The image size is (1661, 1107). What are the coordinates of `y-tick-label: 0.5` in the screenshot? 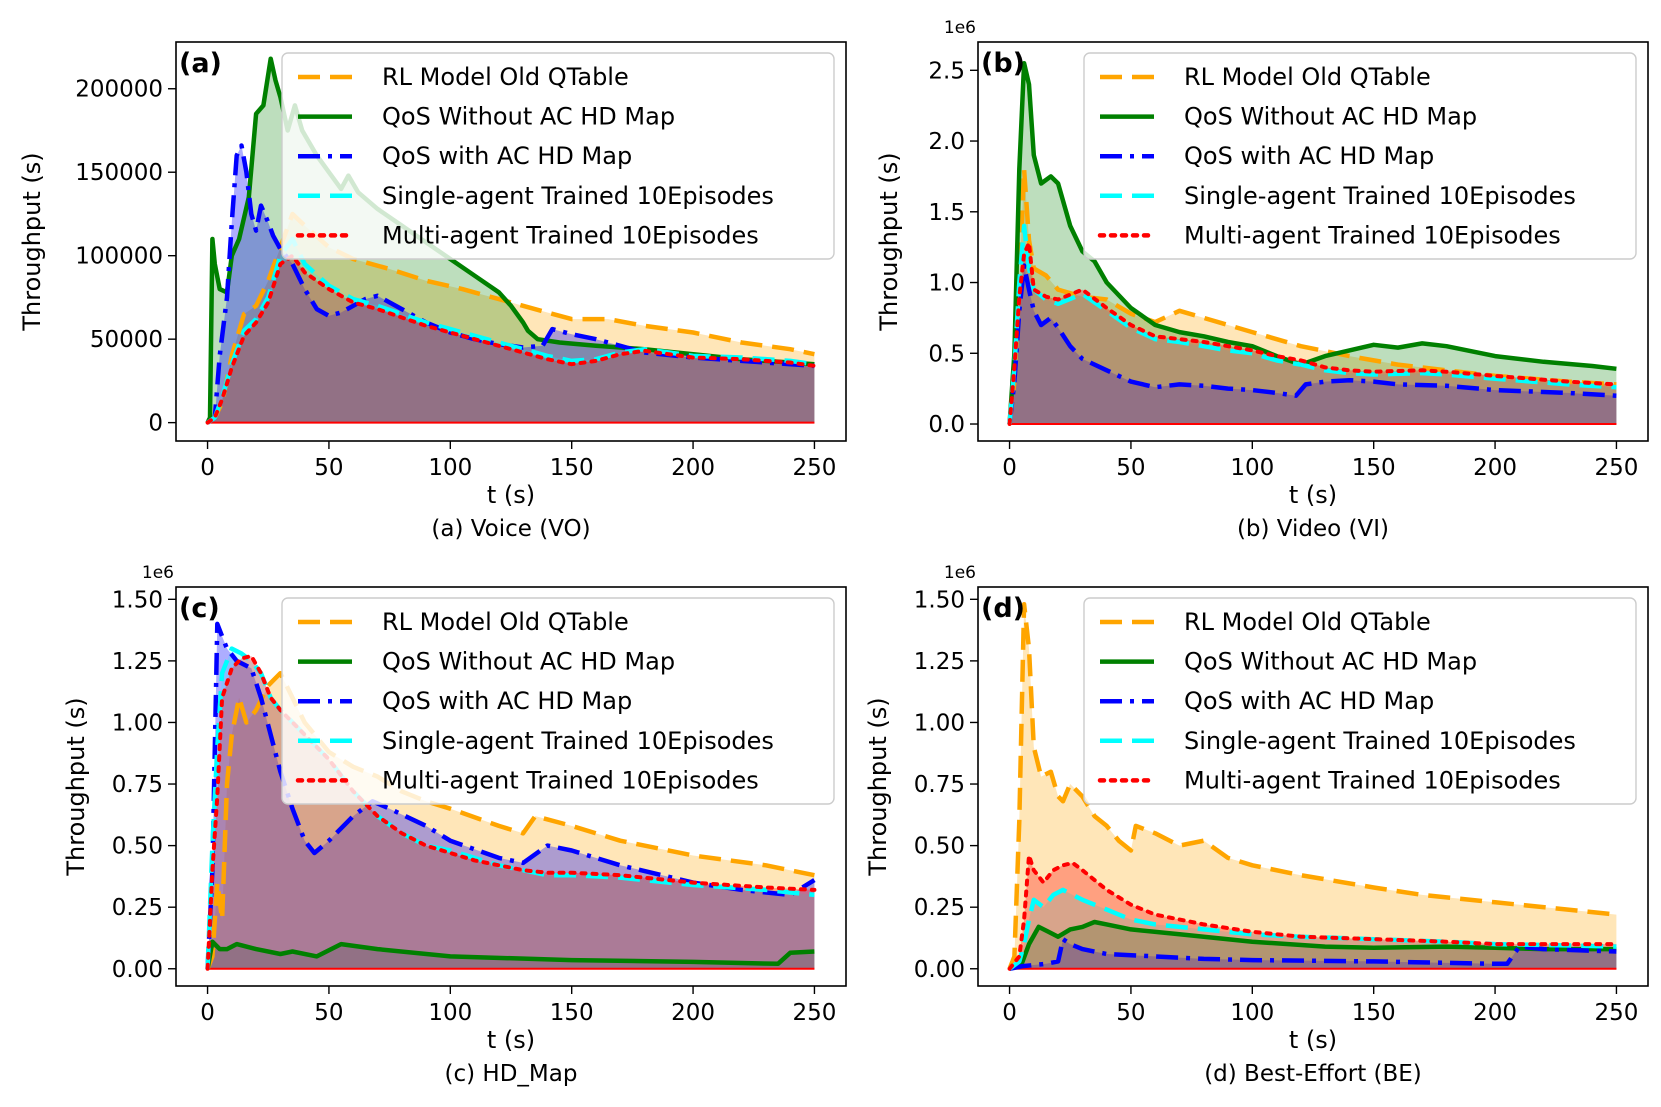 It's located at (946, 354).